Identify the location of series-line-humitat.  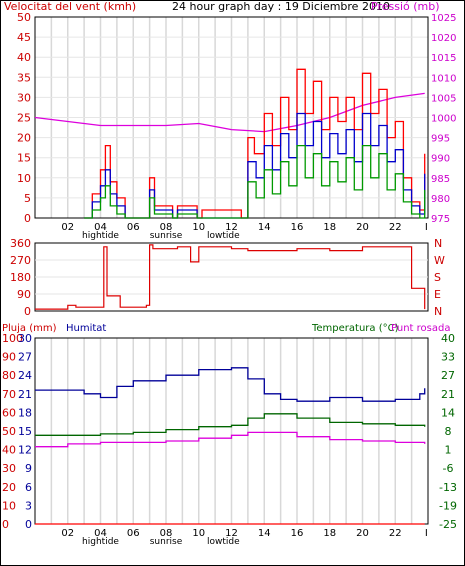
(230, 384).